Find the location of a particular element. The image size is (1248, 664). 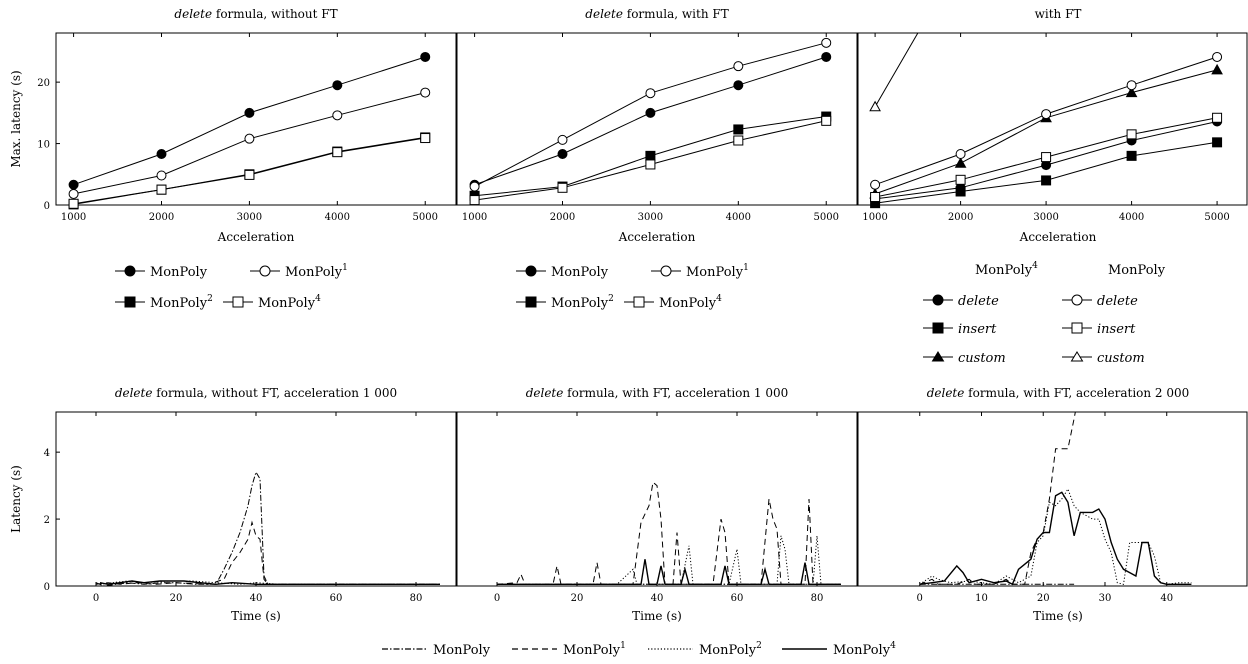

legend-mp-delete: delete is located at coordinates (1117, 301).